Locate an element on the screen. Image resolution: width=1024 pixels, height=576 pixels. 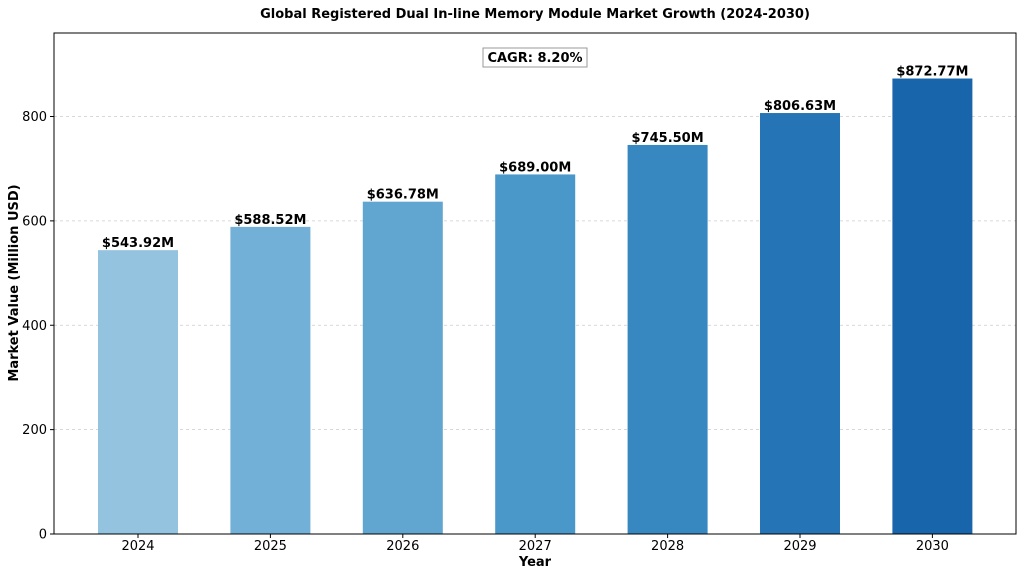
x-tick-label-2026: 2026 is located at coordinates (402, 546).